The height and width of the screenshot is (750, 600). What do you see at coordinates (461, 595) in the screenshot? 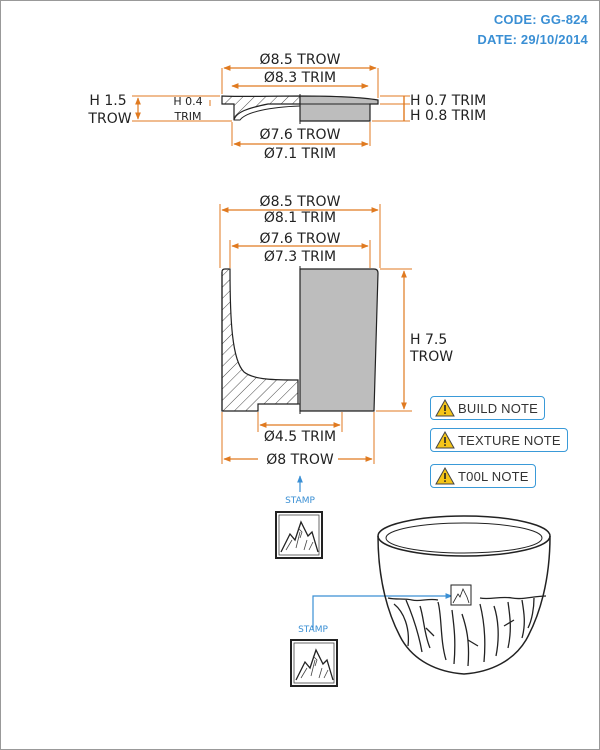
I see `small-stamp-mark-icon` at bounding box center [461, 595].